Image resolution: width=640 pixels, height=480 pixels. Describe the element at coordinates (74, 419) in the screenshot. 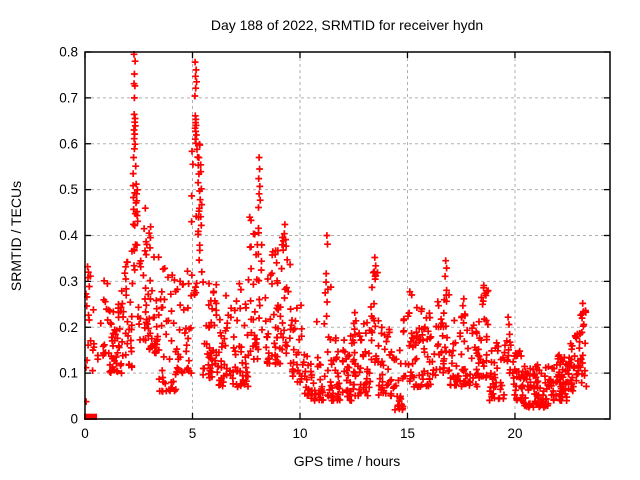

I see `y-tick-label: 0` at that location.